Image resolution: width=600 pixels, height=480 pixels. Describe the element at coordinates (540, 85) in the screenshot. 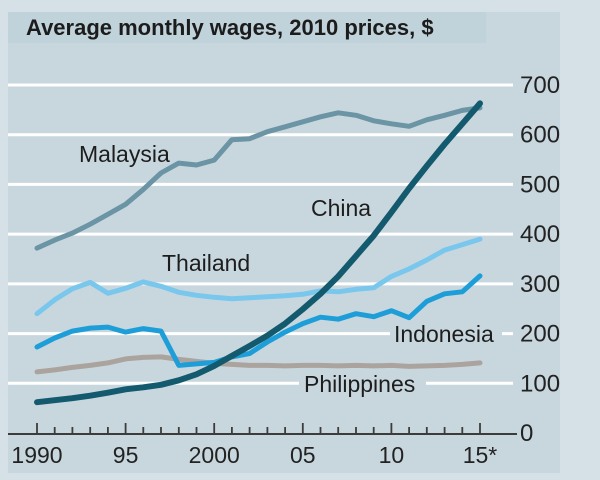

I see `y-axis-label-700: 700` at that location.